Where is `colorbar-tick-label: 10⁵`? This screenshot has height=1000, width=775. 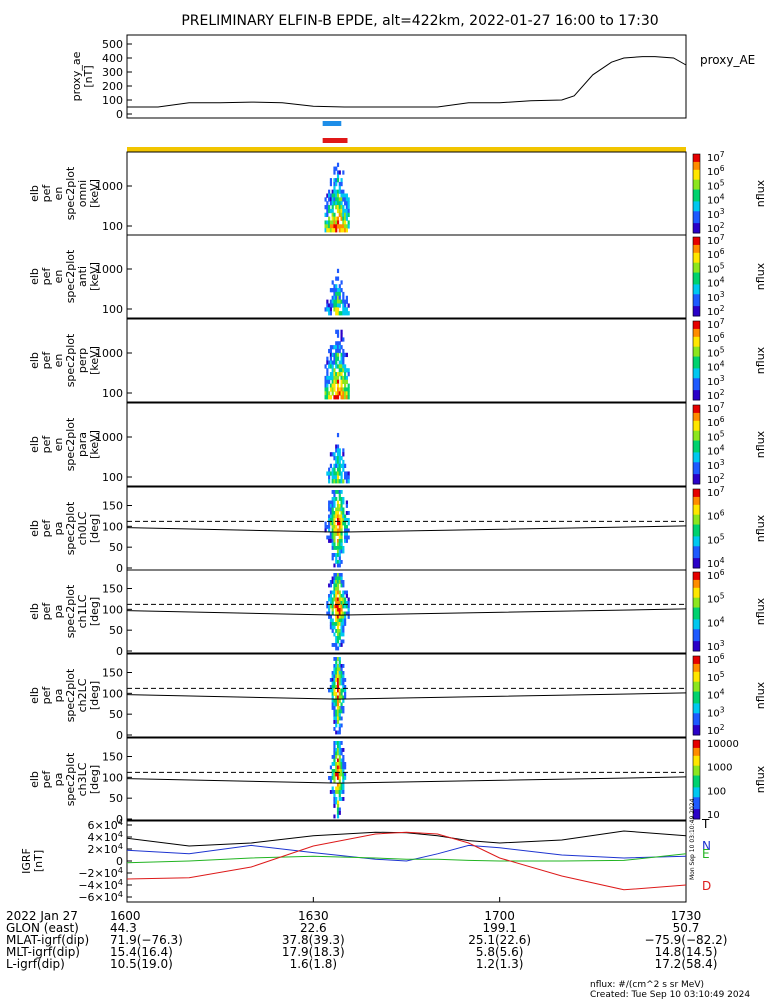 colorbar-tick-label: 10⁵ is located at coordinates (716, 539).